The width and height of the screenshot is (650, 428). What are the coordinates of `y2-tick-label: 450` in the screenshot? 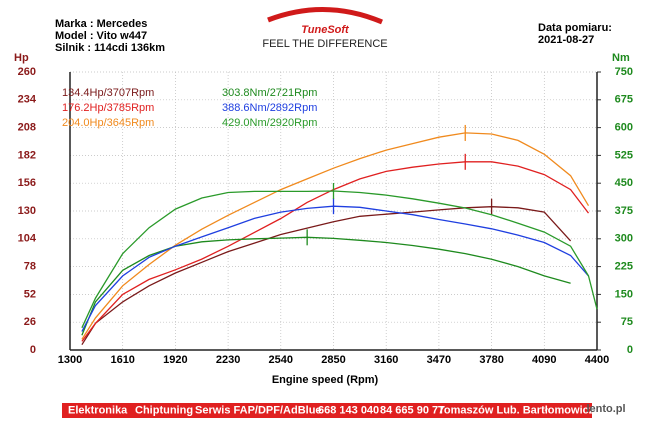 It's located at (624, 183).